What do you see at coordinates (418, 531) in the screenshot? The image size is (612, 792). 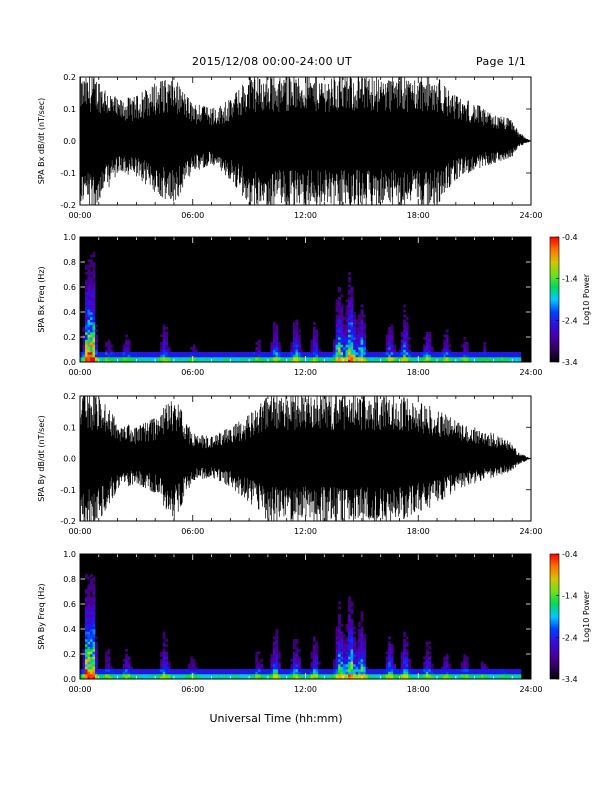 I see `x-tick-label: 18:00` at bounding box center [418, 531].